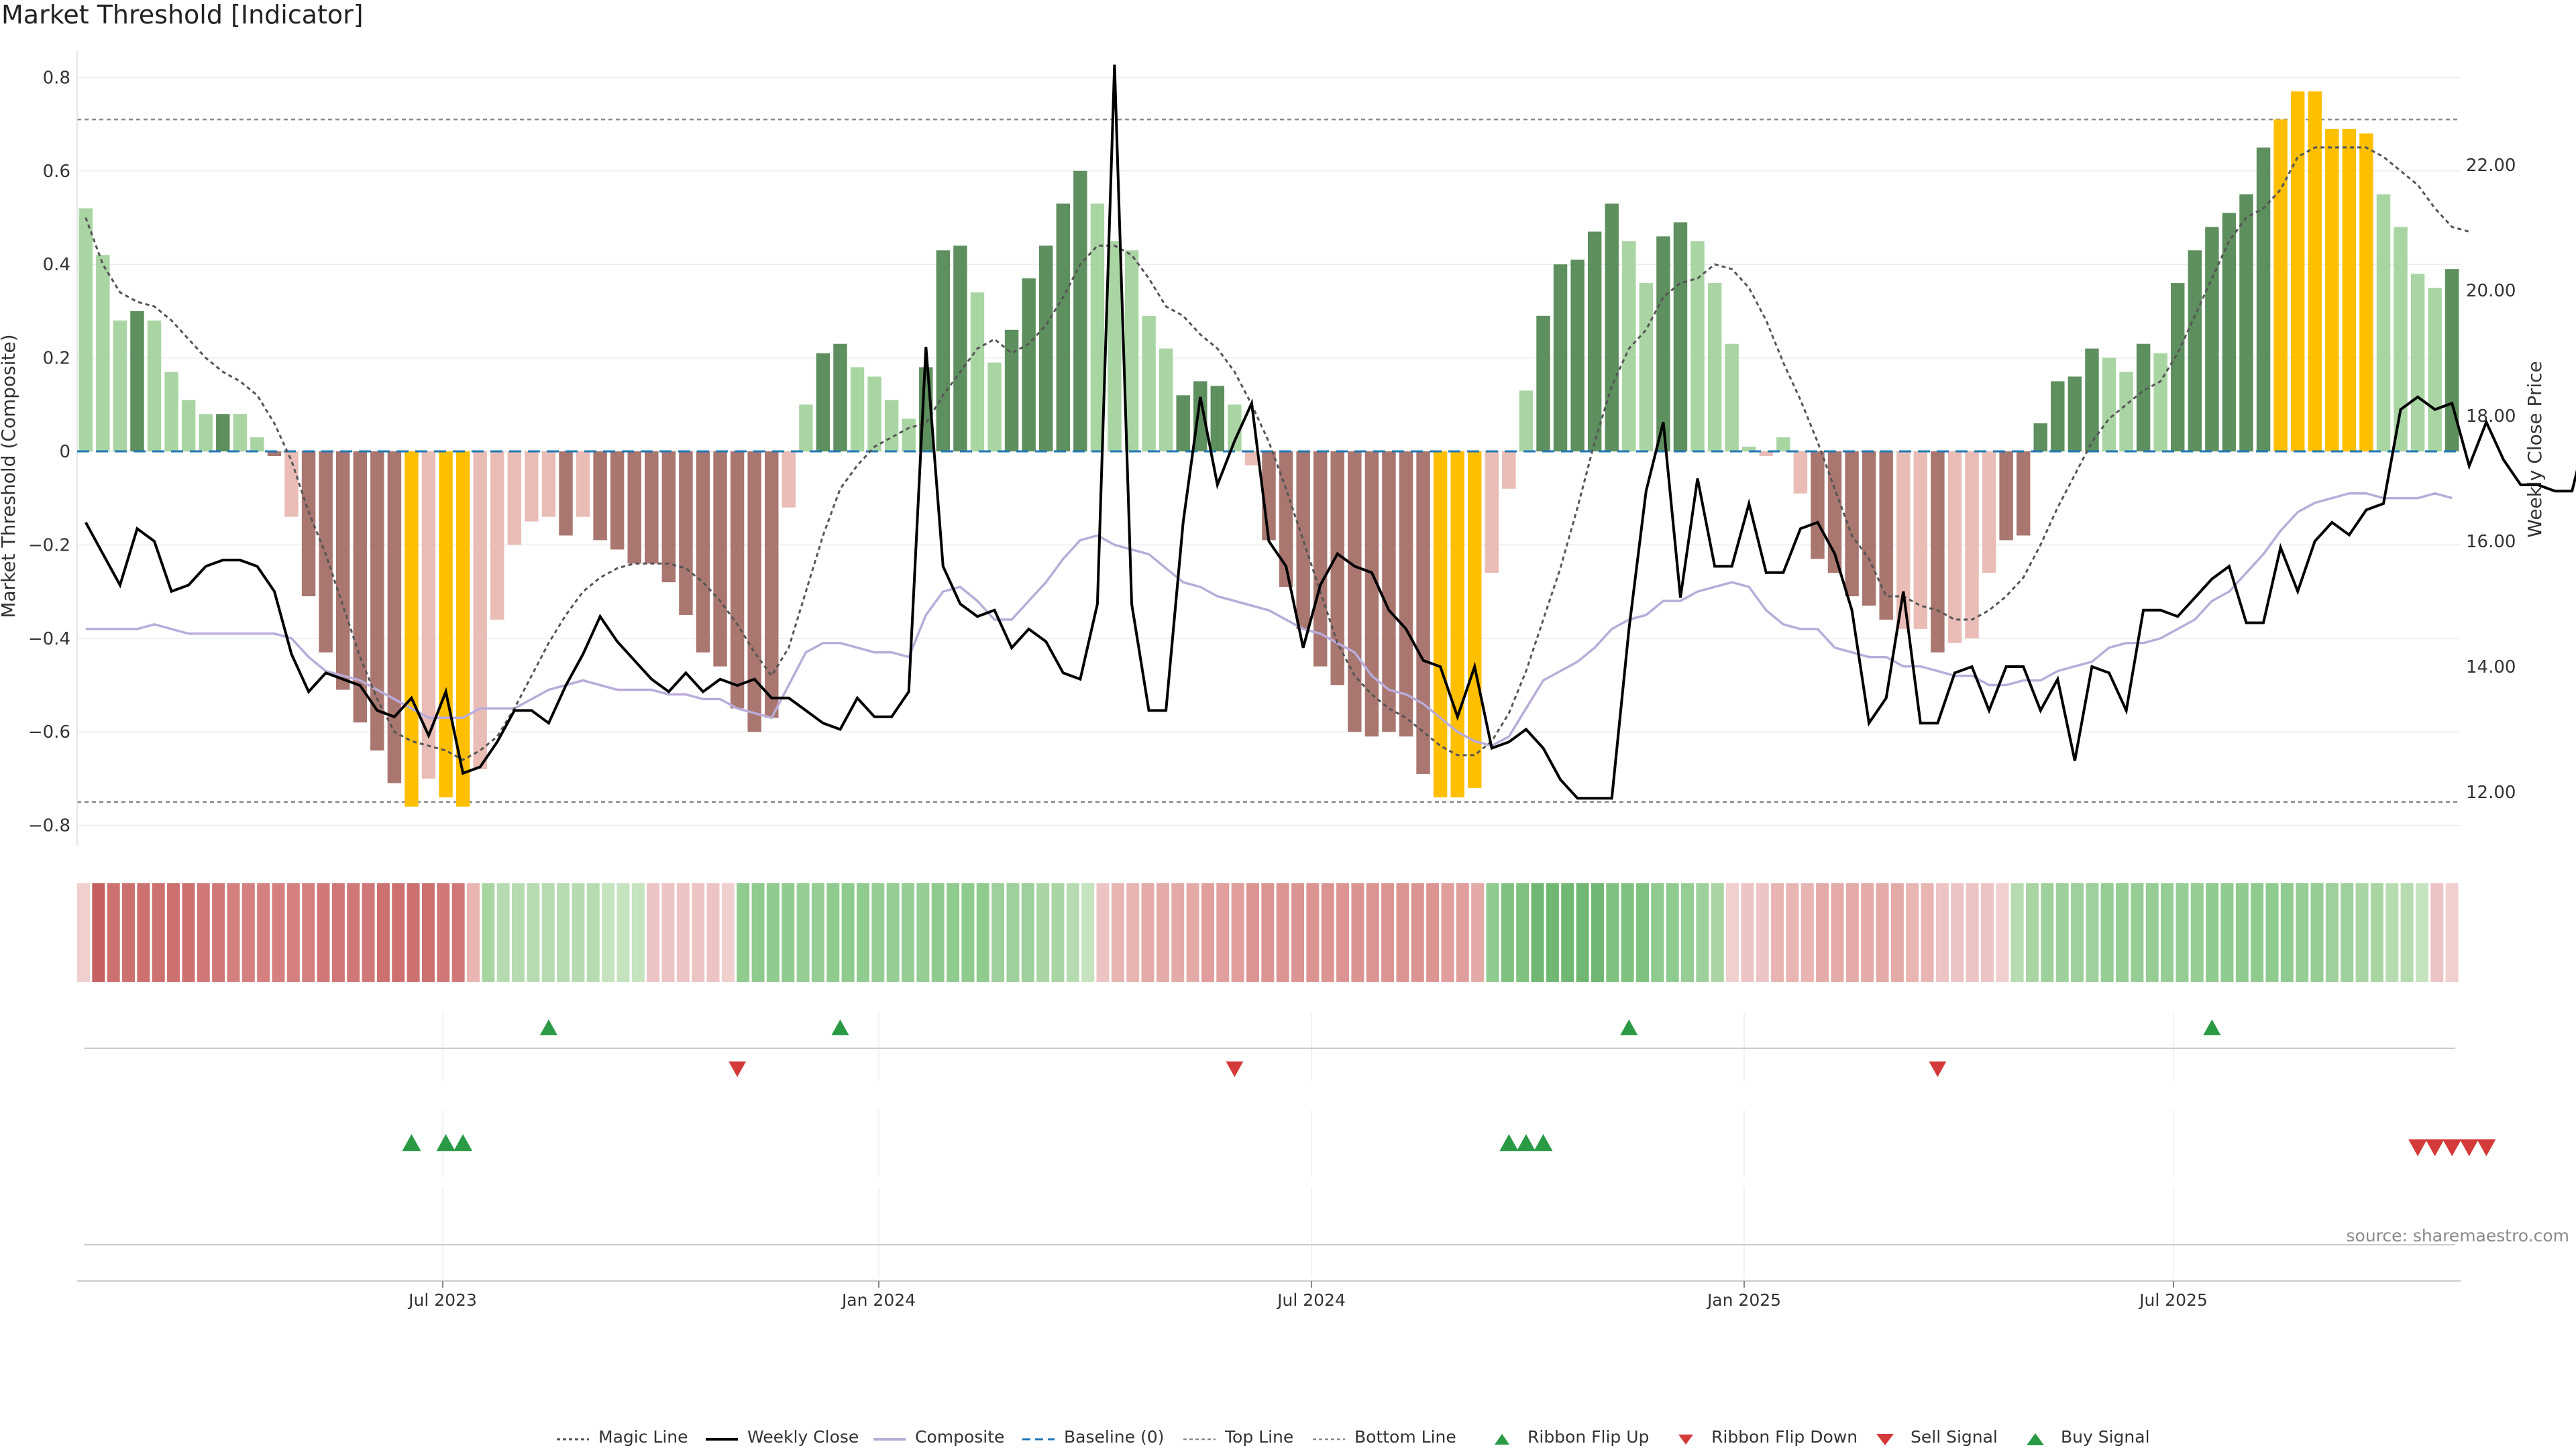  Describe the element at coordinates (1268, 932) in the screenshot. I see `ribbon-strip` at that location.